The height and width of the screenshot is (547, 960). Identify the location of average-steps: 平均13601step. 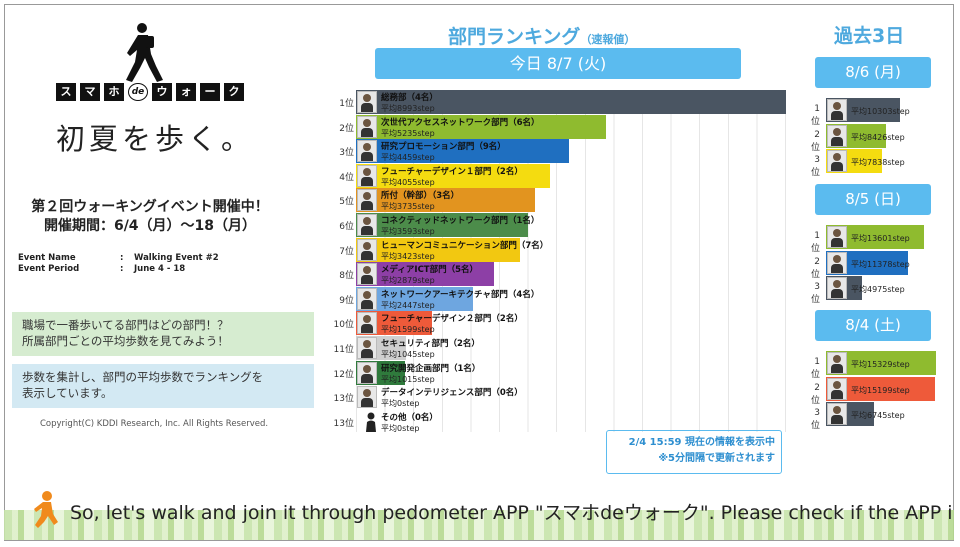
(880, 238).